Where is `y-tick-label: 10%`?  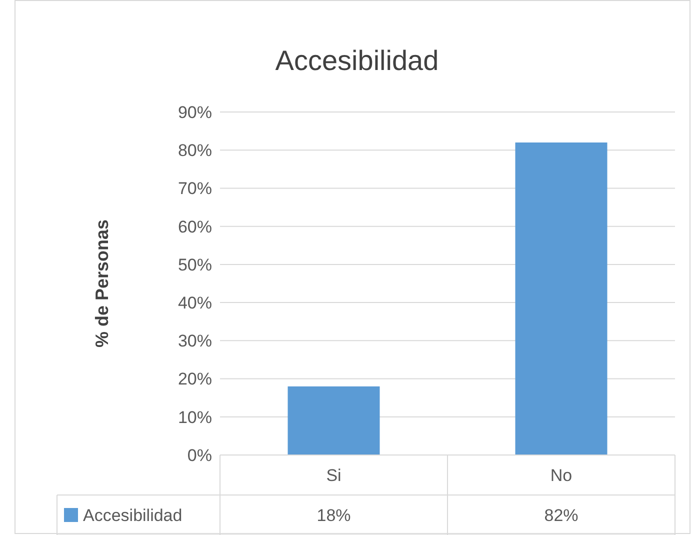 y-tick-label: 10% is located at coordinates (195, 417).